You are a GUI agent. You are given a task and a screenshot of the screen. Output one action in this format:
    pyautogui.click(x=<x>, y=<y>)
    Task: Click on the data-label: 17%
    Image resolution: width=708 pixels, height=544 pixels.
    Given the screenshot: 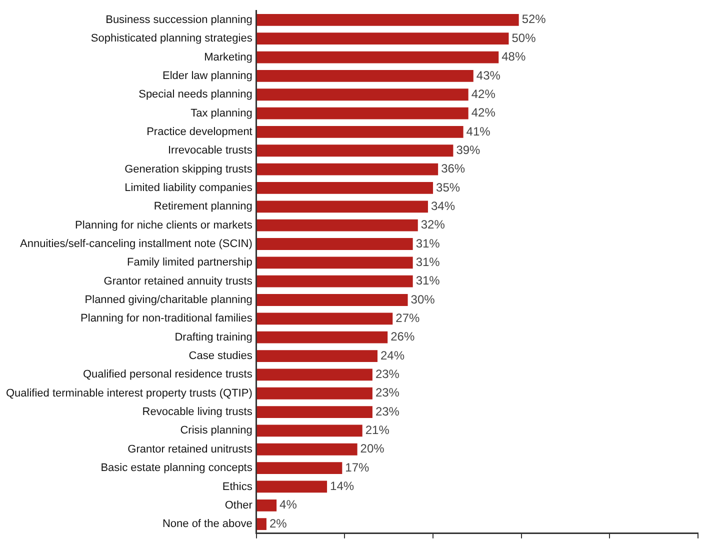 What is the action you would take?
    pyautogui.click(x=357, y=467)
    